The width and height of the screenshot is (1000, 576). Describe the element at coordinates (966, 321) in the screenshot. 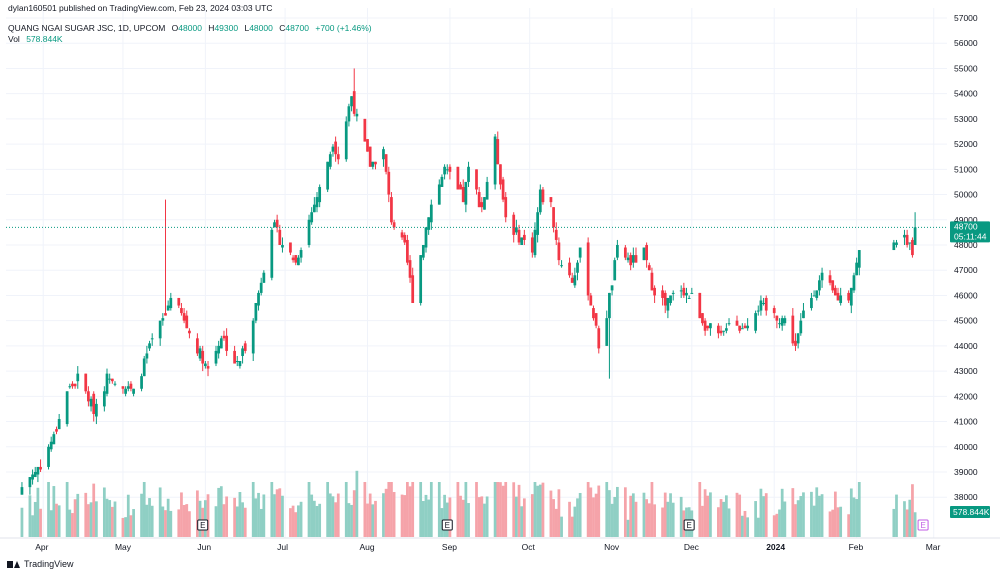

I see `price-tick-label: 45000` at that location.